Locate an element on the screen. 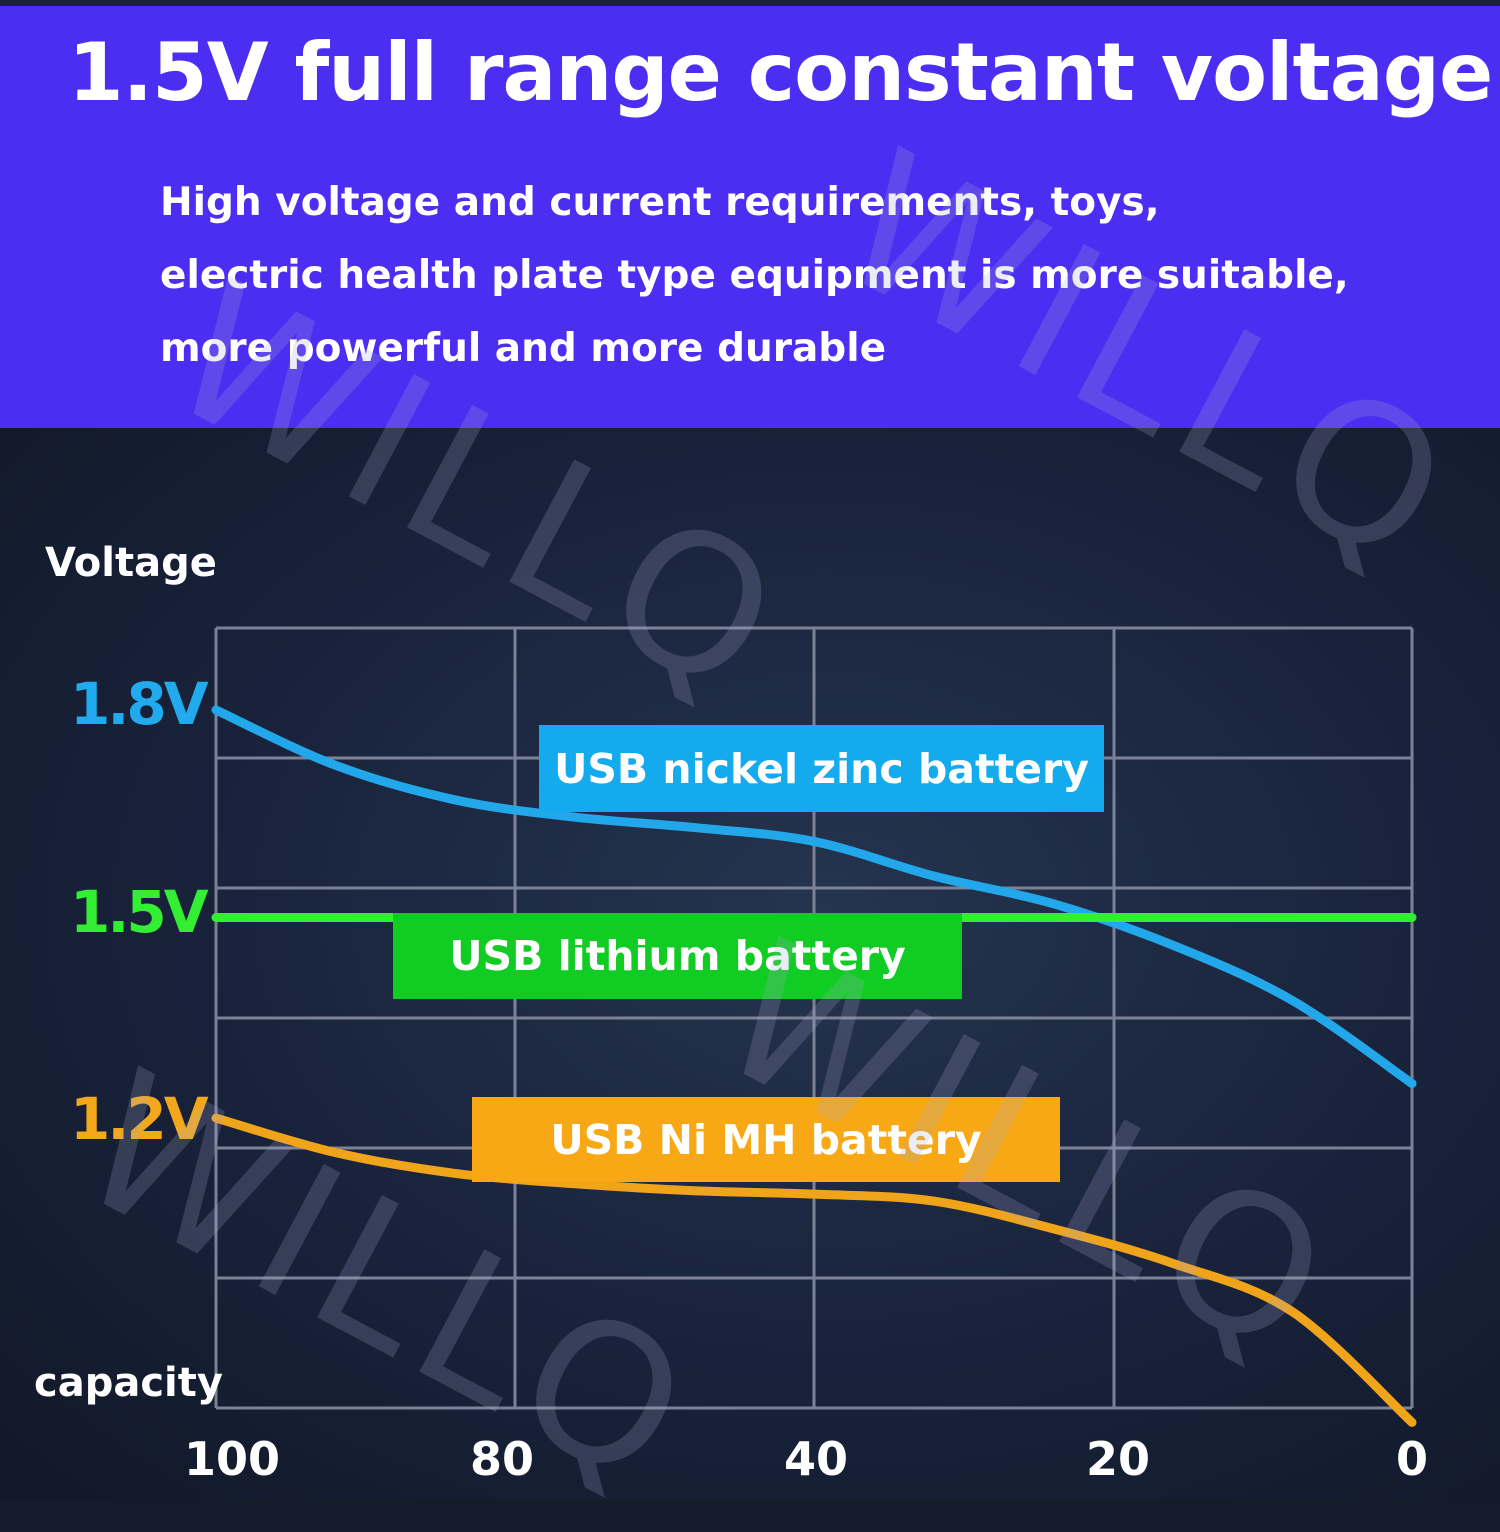  page-title: 1.5V full range constant voltage is located at coordinates (780, 72).